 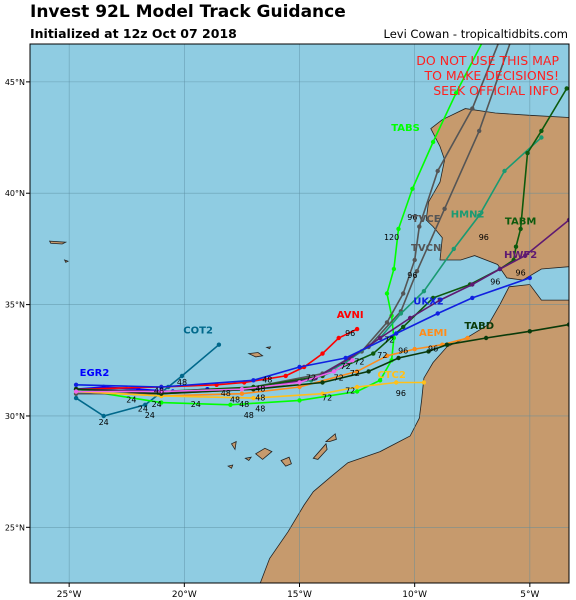 What do you see at coordinates (496, 90) in the screenshot?
I see `warning-text-line: SEEK OFFICIAL INFO` at bounding box center [496, 90].